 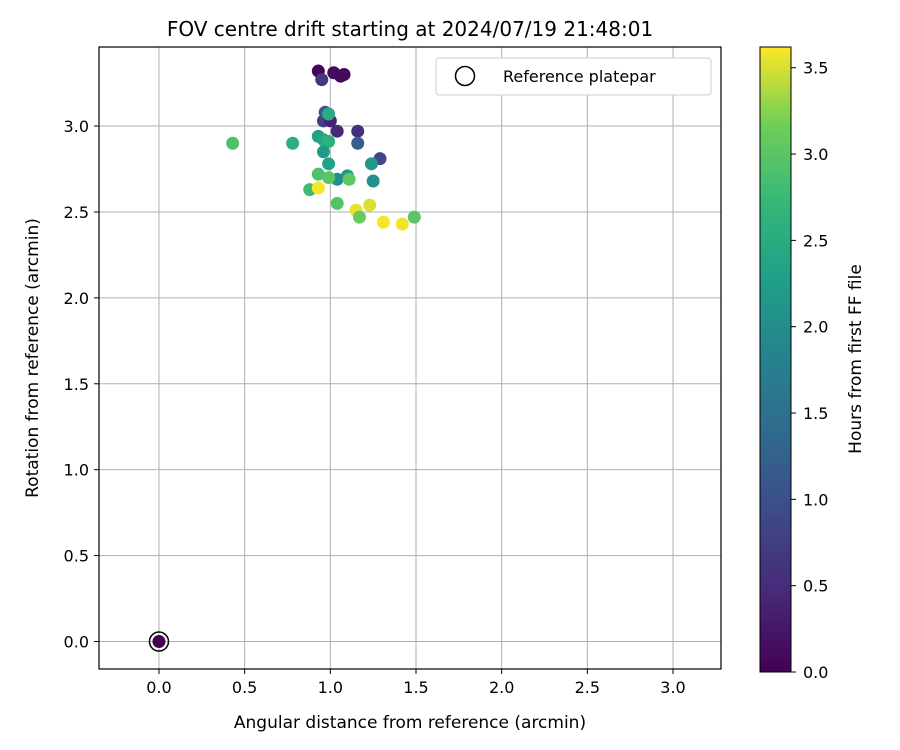 I want to click on x-tick-label: 0.5, so click(x=244, y=687).